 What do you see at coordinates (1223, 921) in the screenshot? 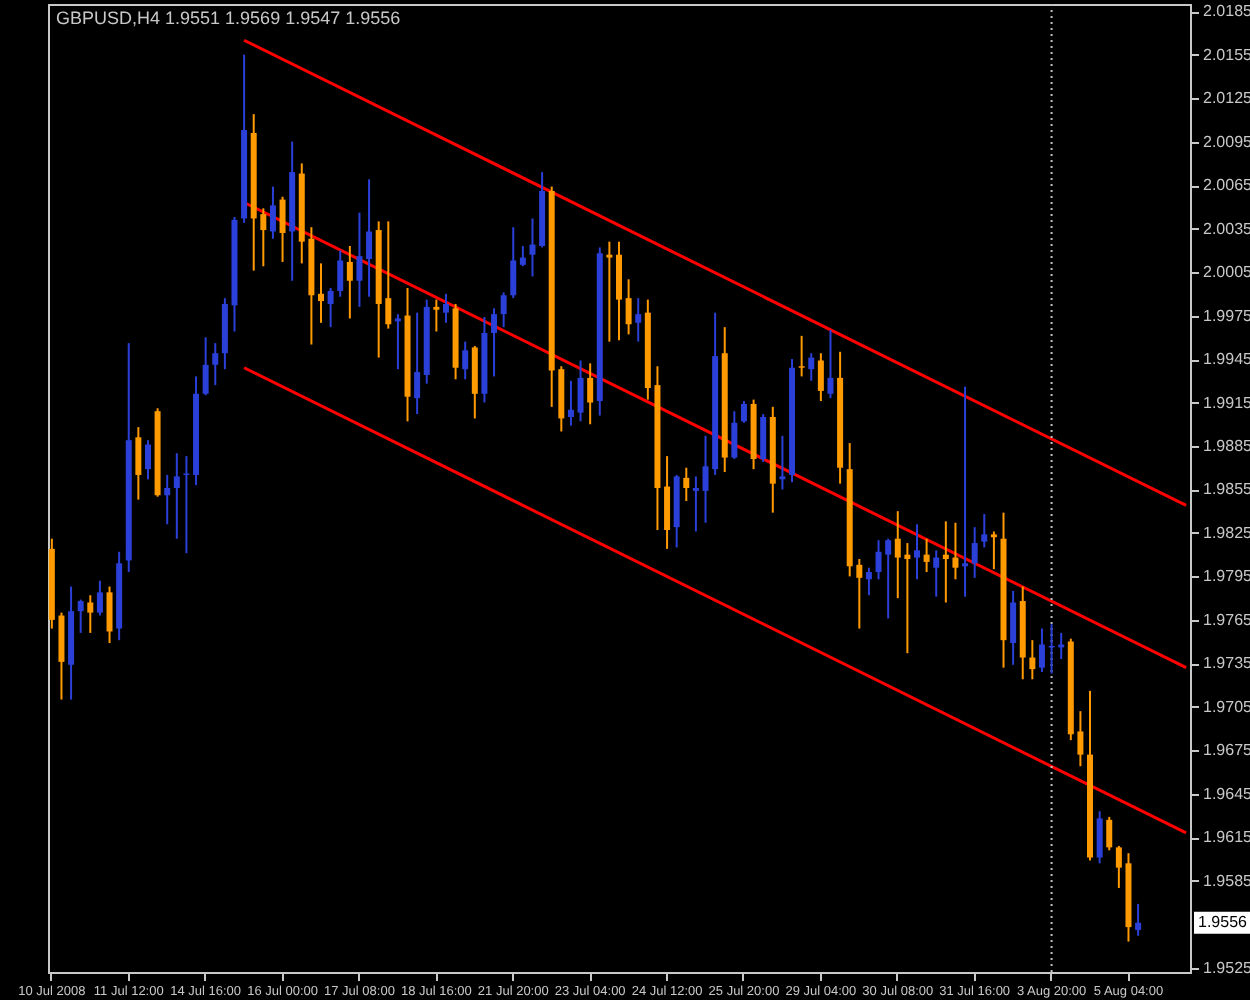
I see `annotation: 1.9556` at bounding box center [1223, 921].